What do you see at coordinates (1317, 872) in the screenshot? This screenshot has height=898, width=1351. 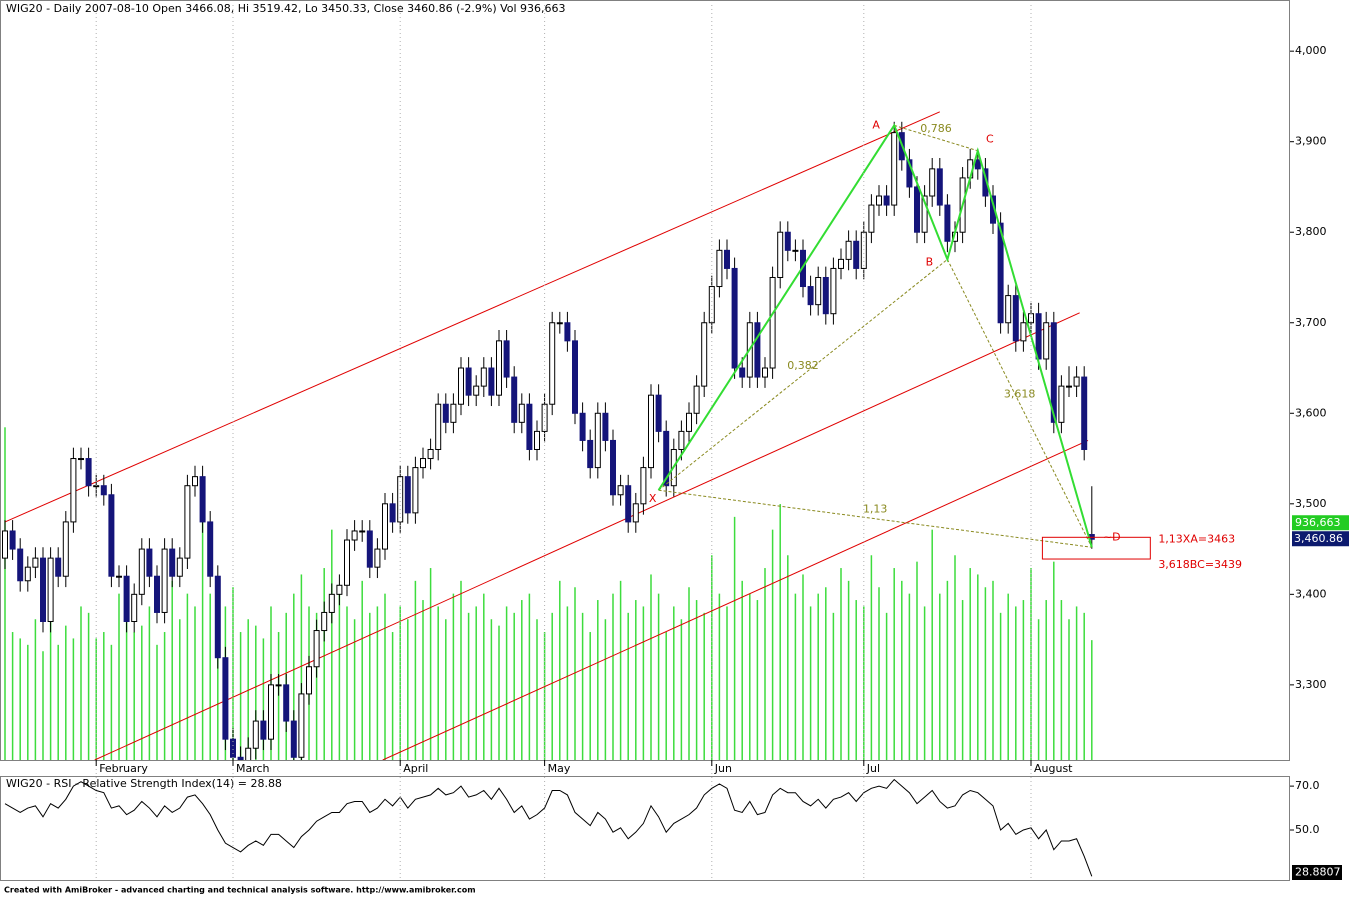 I see `rsi-value-box` at bounding box center [1317, 872].